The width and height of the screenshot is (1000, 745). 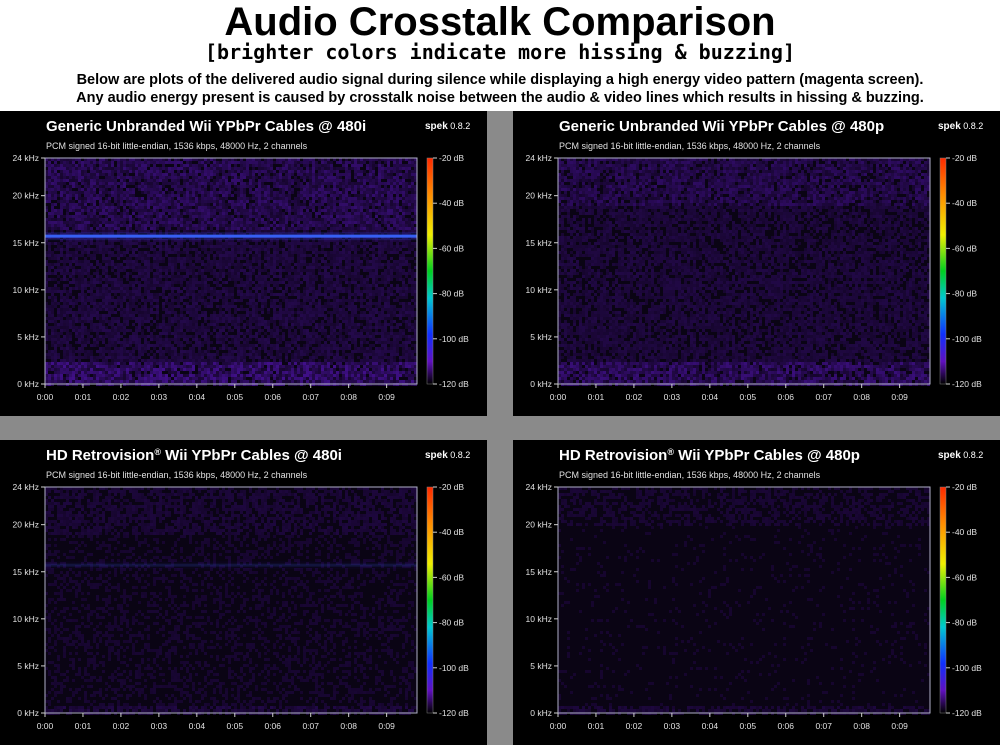 I want to click on chart-title: HD Retrovision® Wii YPbPr Cables @ 480i, so click(x=194, y=455).